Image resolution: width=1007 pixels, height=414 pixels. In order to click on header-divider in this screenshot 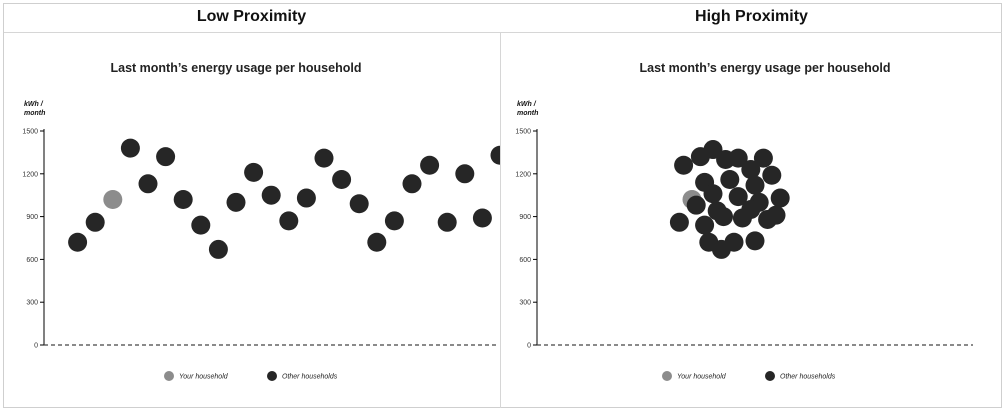, I will do `click(503, 32)`.